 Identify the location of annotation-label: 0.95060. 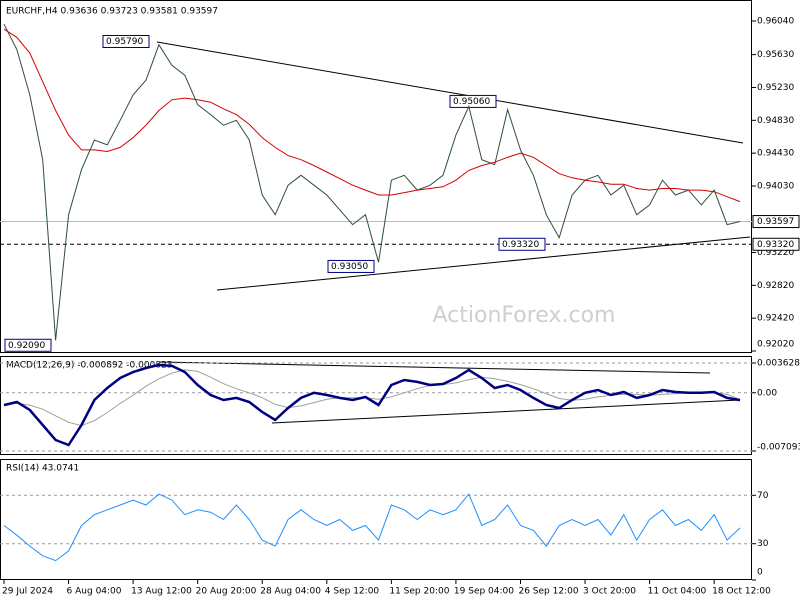
(471, 102).